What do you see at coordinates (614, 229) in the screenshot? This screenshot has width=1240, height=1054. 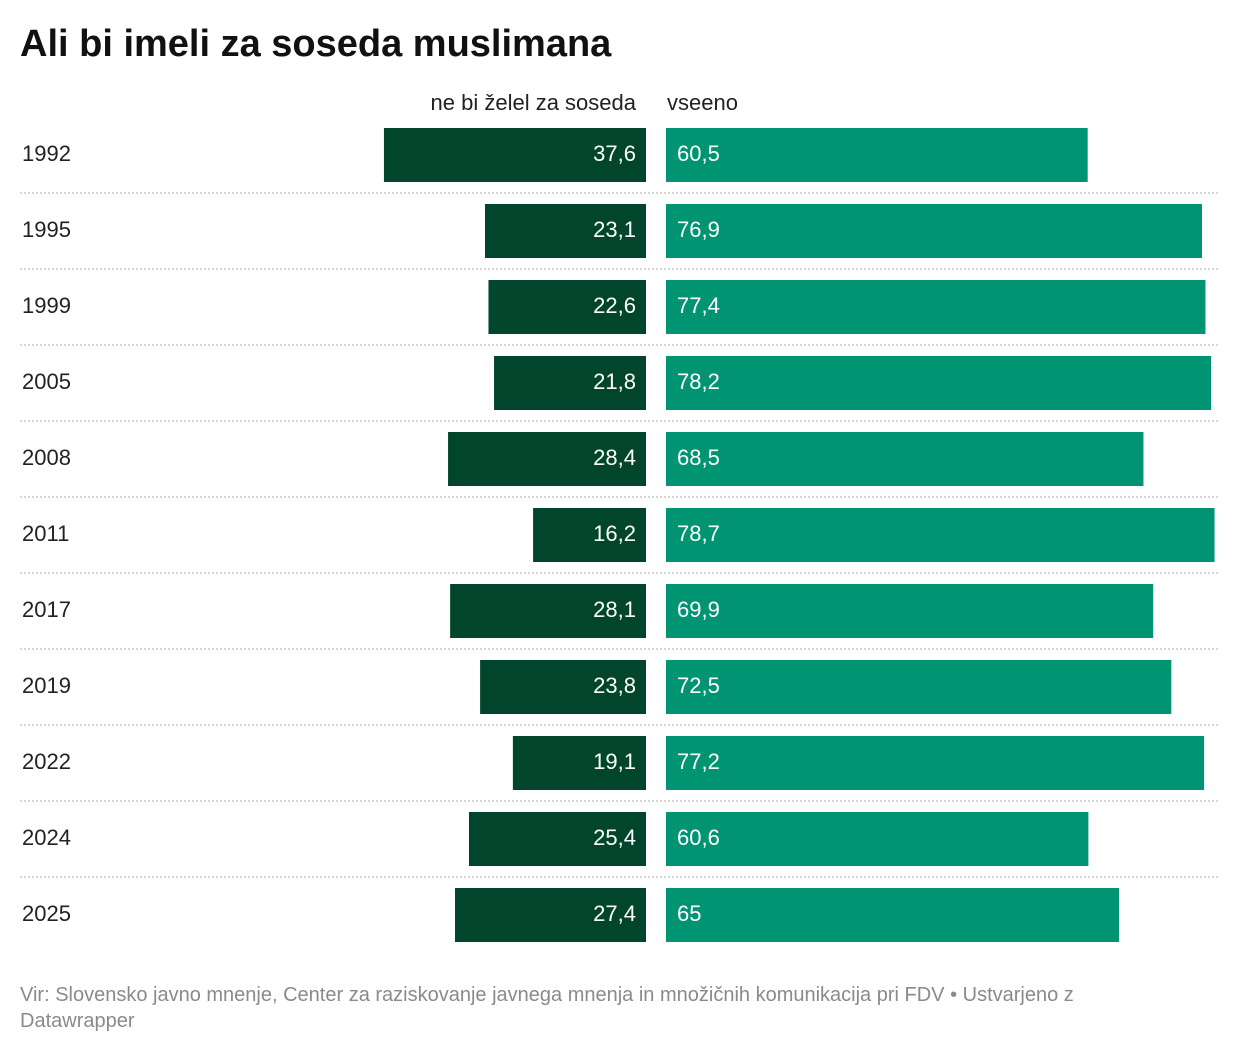 I see `value-label: 23,1` at bounding box center [614, 229].